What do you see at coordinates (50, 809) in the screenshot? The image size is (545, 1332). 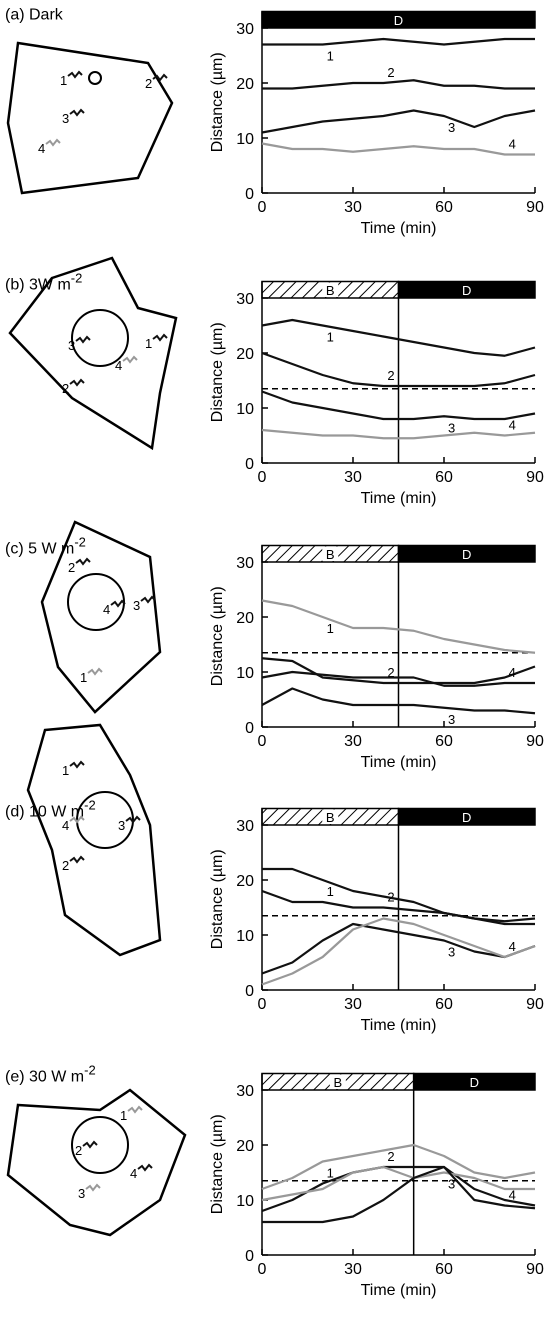 I see `panel-label: (d) 10 W m-2` at bounding box center [50, 809].